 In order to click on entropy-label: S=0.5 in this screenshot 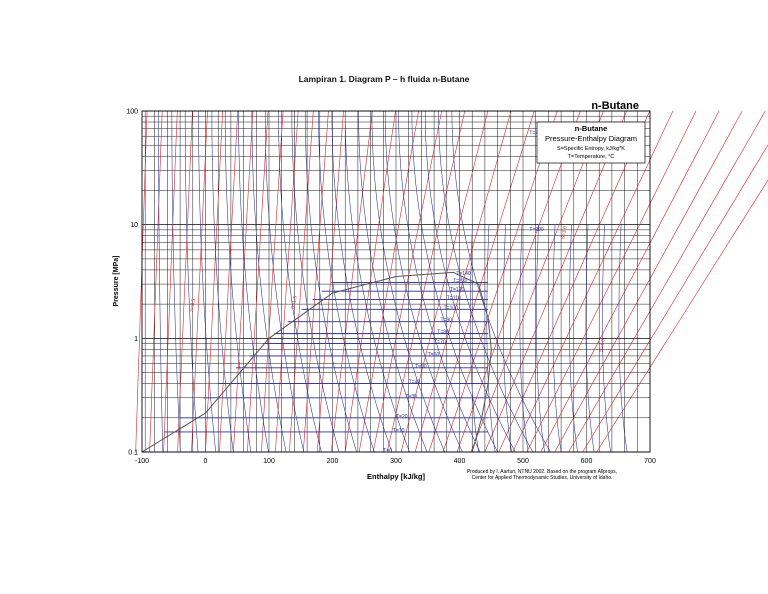, I will do `click(193, 305)`.